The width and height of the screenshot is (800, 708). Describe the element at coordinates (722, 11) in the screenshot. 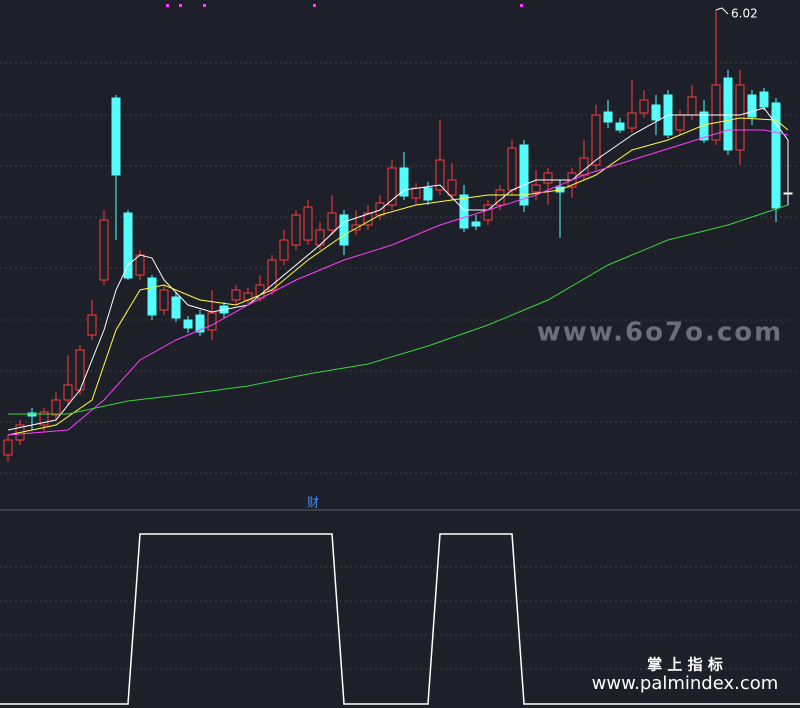

I see `high-pointer` at that location.